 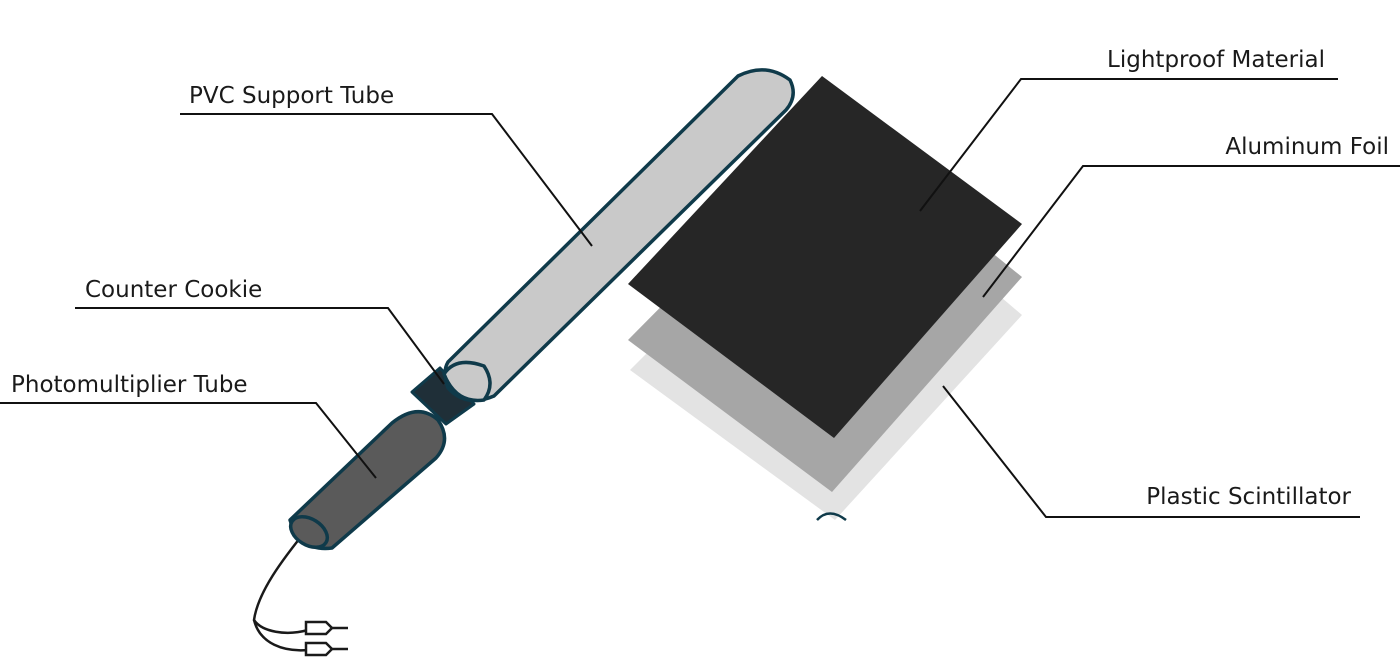 I want to click on signal-cable, so click(x=300, y=592).